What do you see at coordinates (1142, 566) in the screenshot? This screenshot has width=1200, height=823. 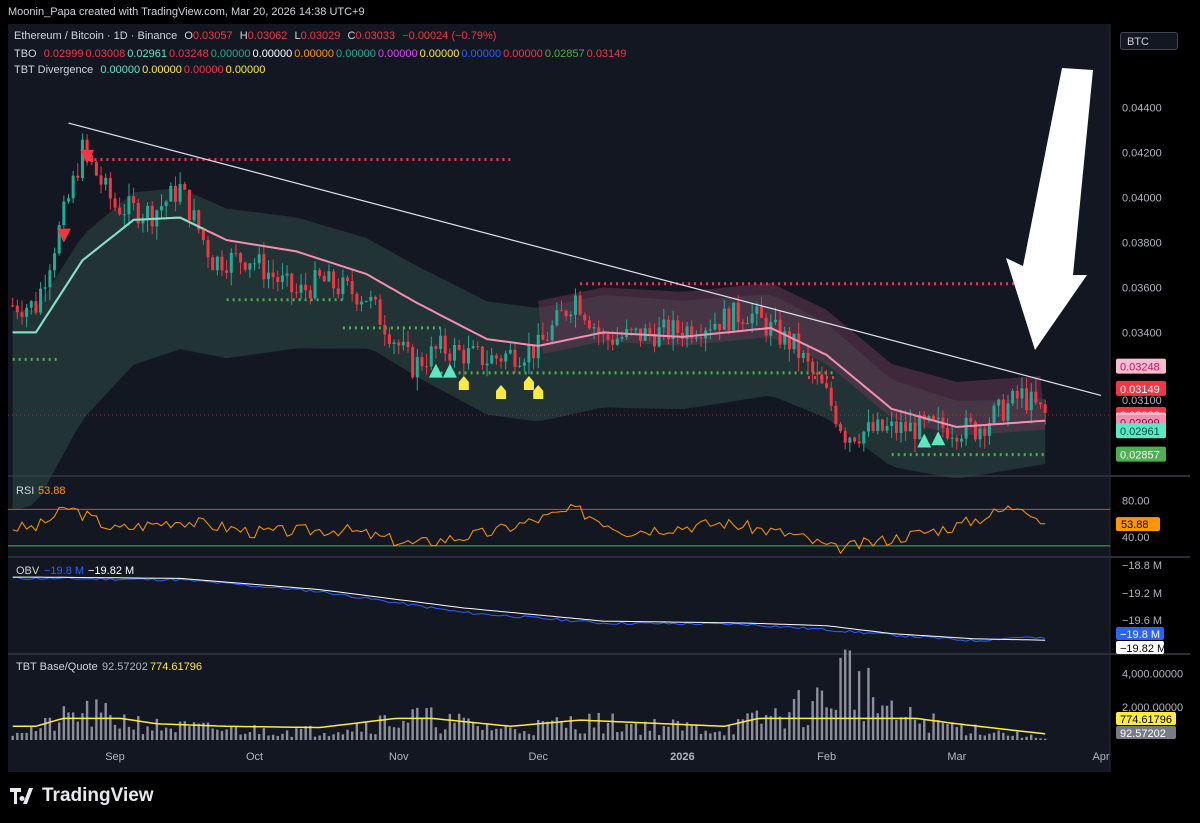 I see `obv-tick-label: −18.8 M` at bounding box center [1142, 566].